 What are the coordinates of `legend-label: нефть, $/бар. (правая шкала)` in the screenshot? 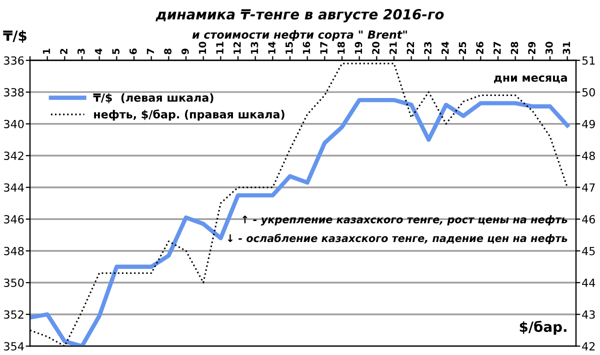 It's located at (189, 115).